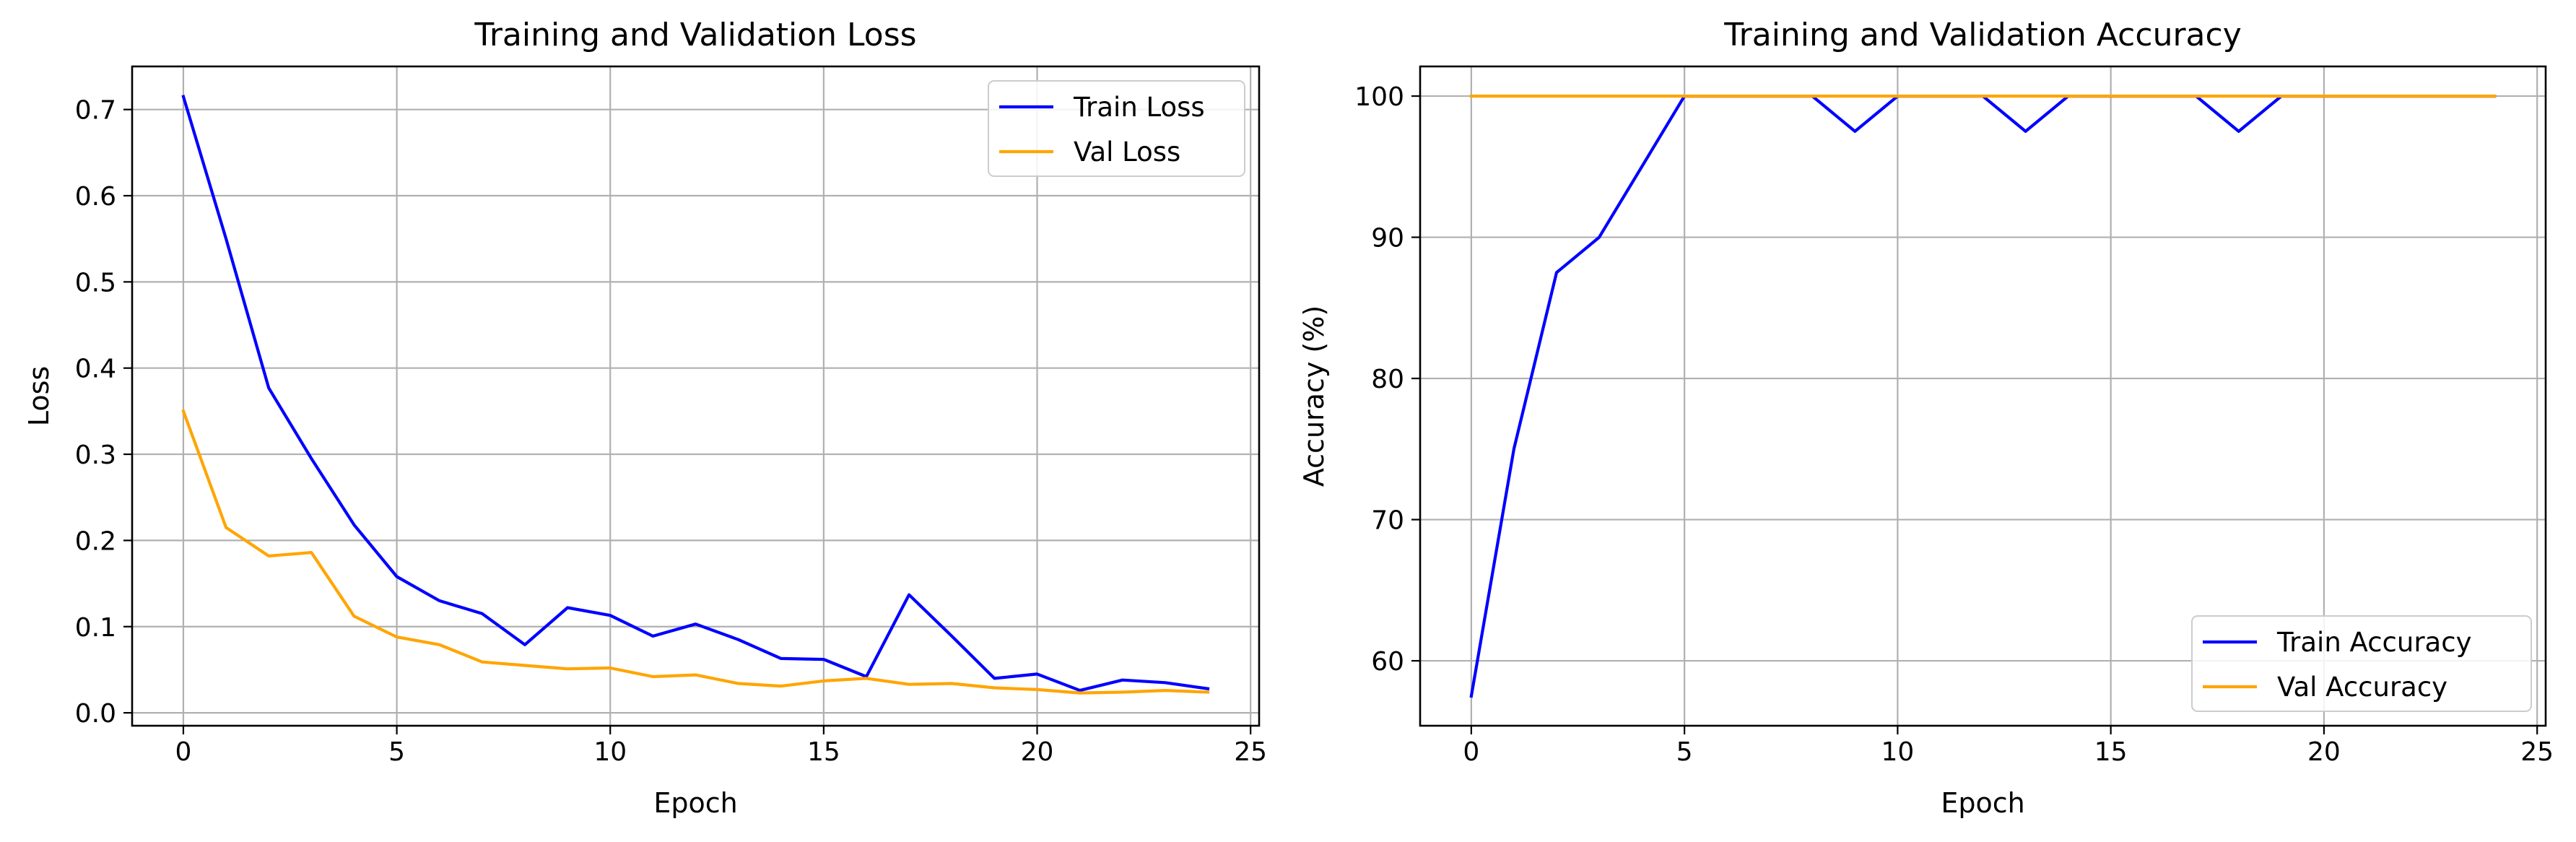 This screenshot has width=2576, height=842. What do you see at coordinates (1982, 35) in the screenshot?
I see `chart-title: Training and Validation Accuracy` at bounding box center [1982, 35].